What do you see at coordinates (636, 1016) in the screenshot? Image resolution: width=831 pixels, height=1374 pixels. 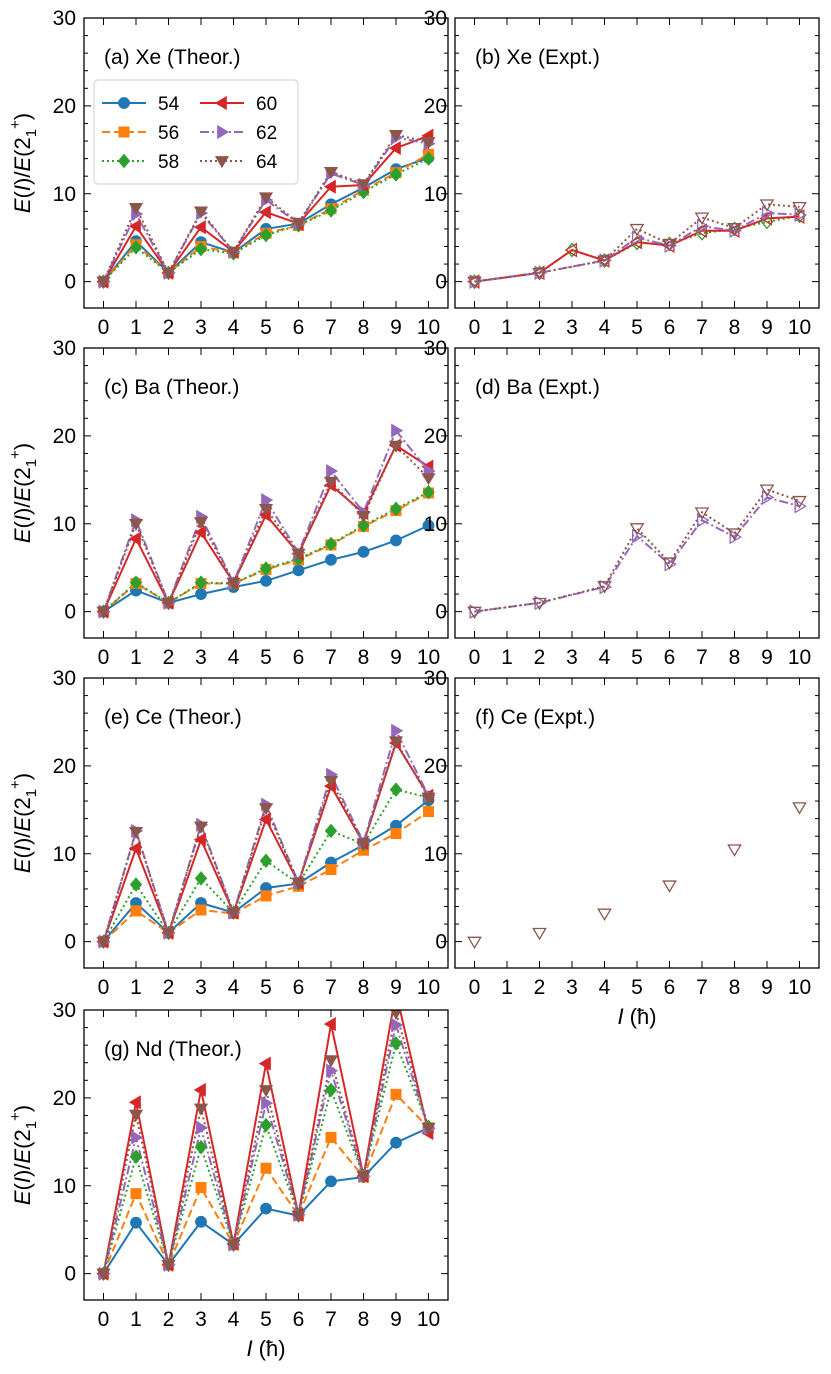 I see `x-axis-label-f: I (ħ)` at bounding box center [636, 1016].